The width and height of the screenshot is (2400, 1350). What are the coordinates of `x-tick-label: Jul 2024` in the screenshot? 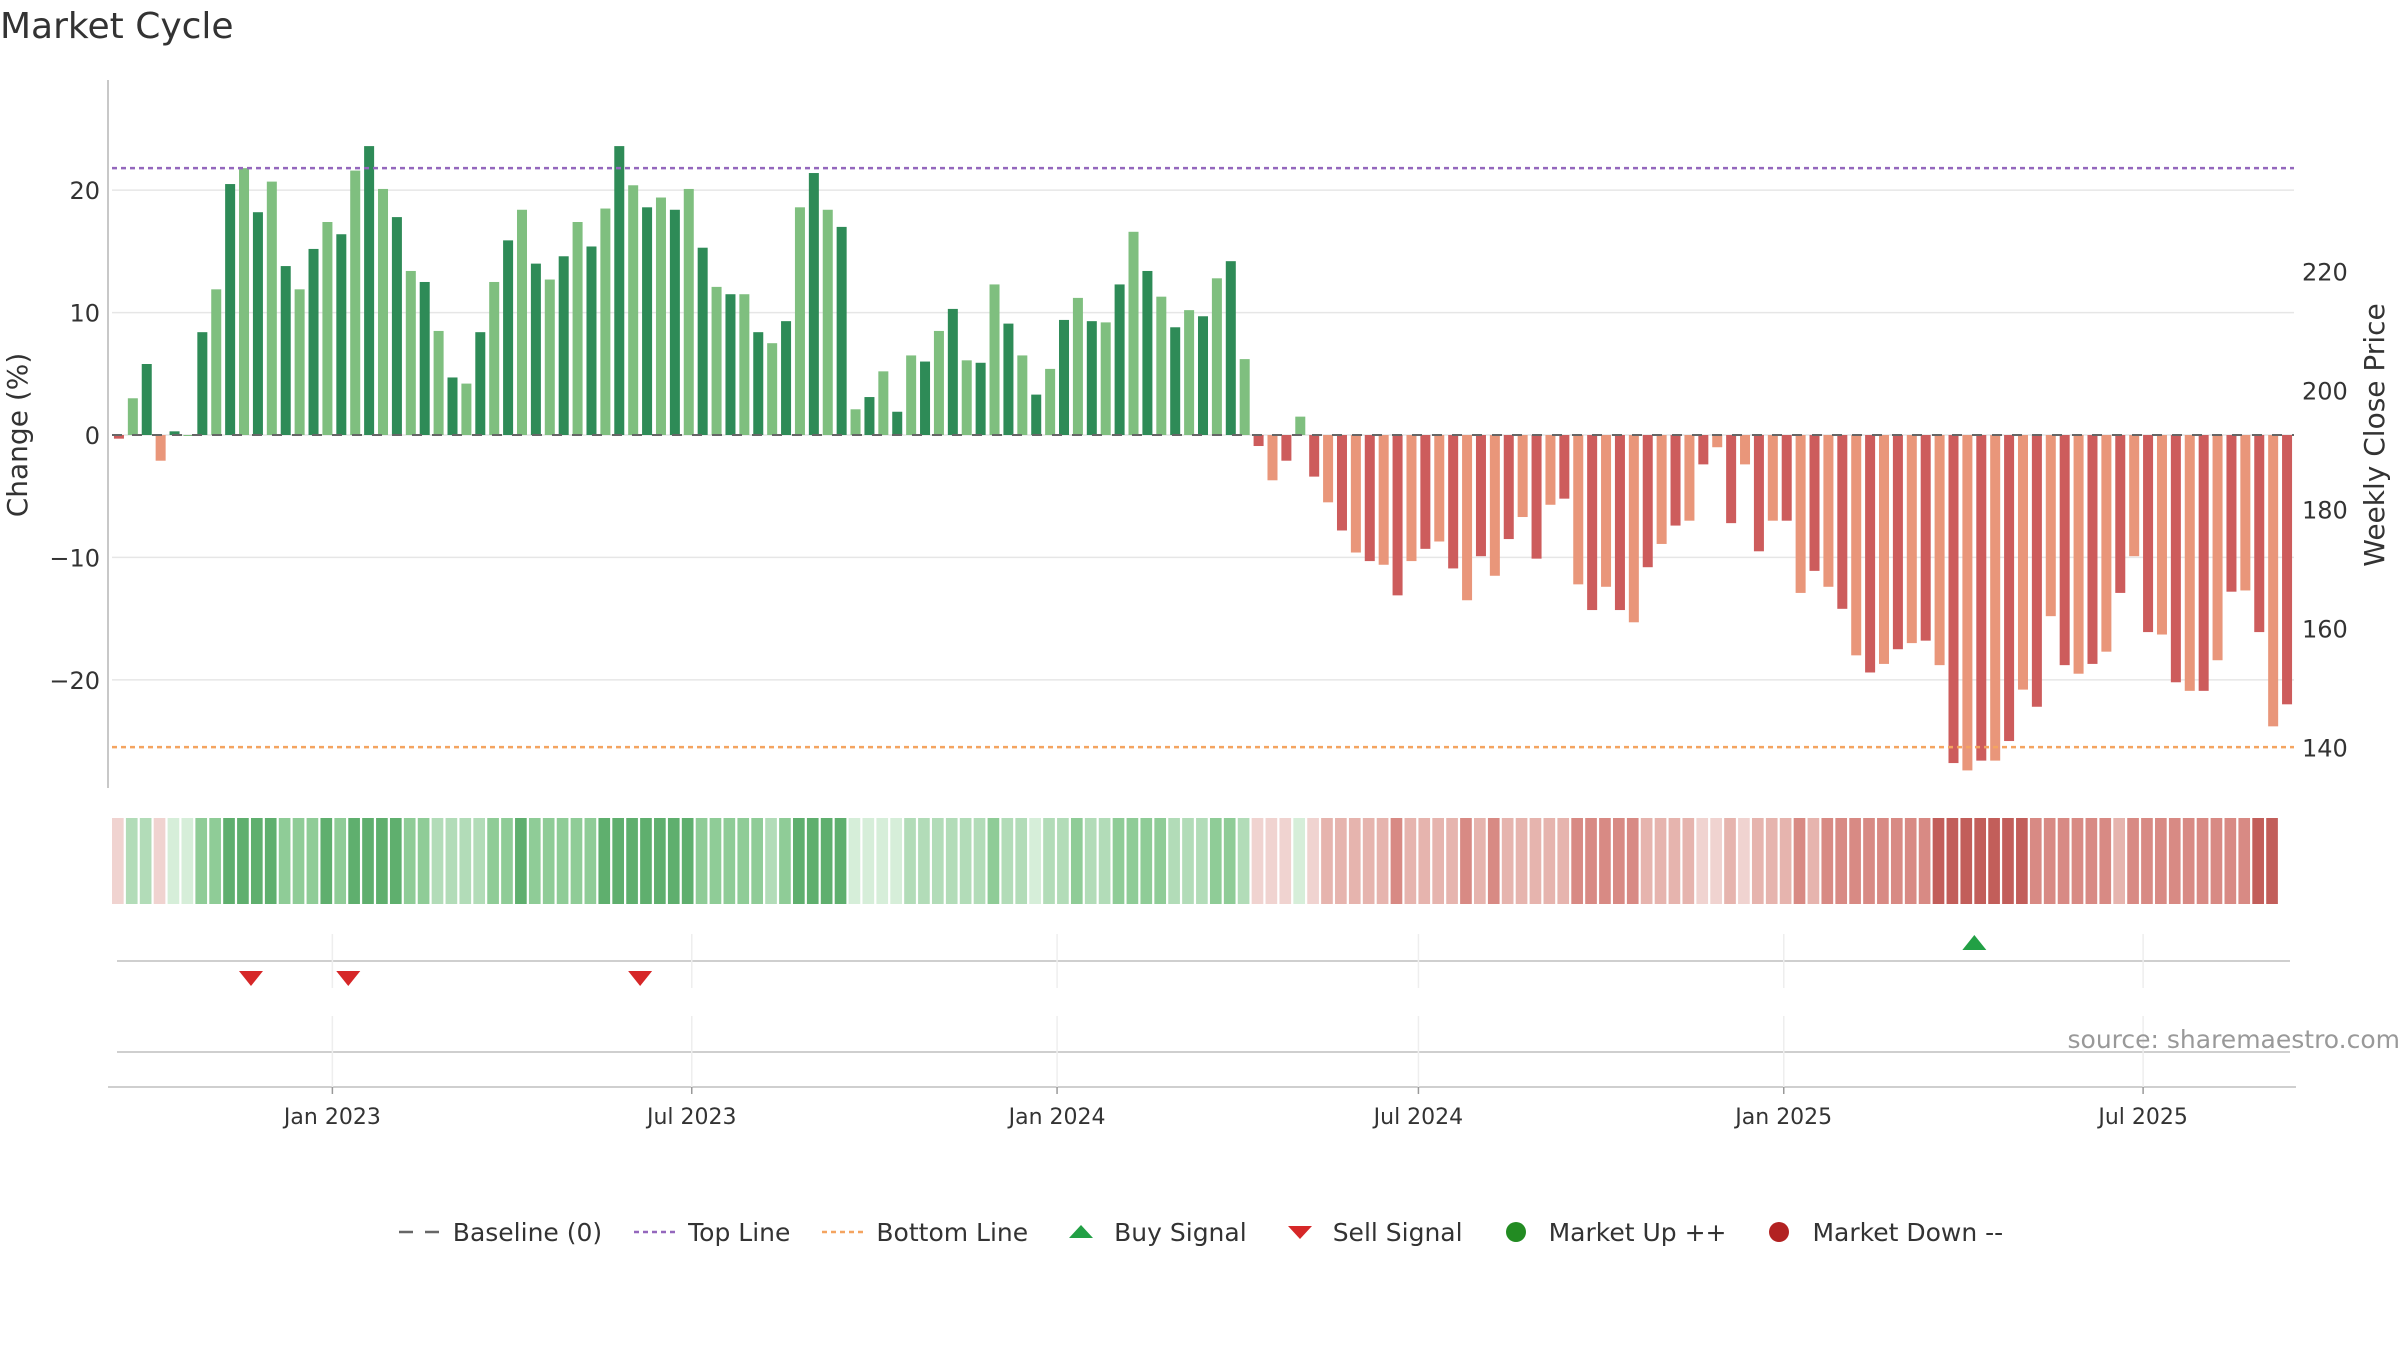 It's located at (1418, 1117).